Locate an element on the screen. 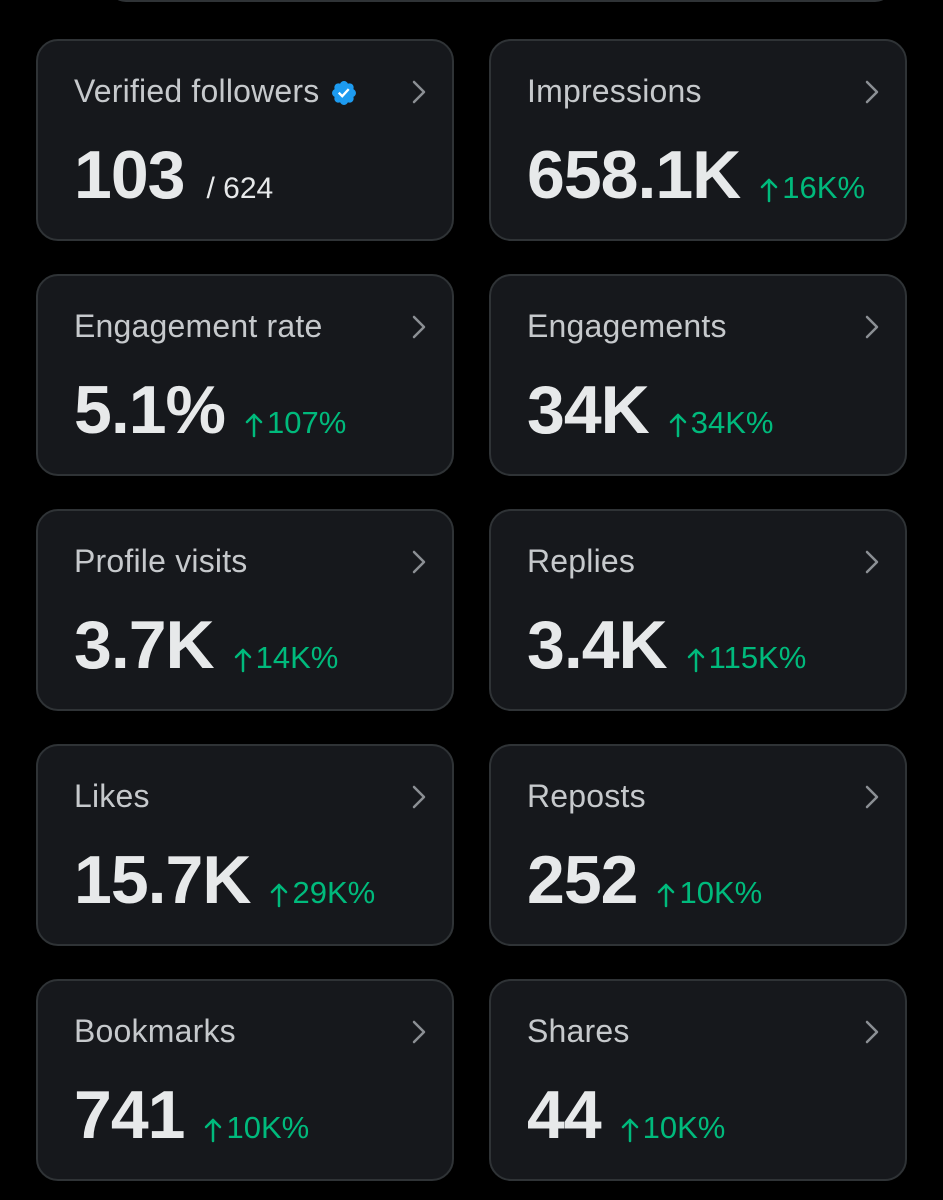 The width and height of the screenshot is (943, 1200). metric-change-value: 16K% is located at coordinates (824, 187).